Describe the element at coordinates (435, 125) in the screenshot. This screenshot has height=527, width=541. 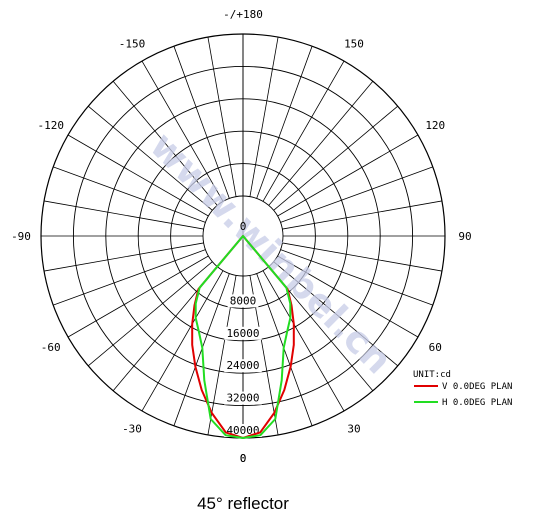
I see `angle-tick-label: 120` at that location.